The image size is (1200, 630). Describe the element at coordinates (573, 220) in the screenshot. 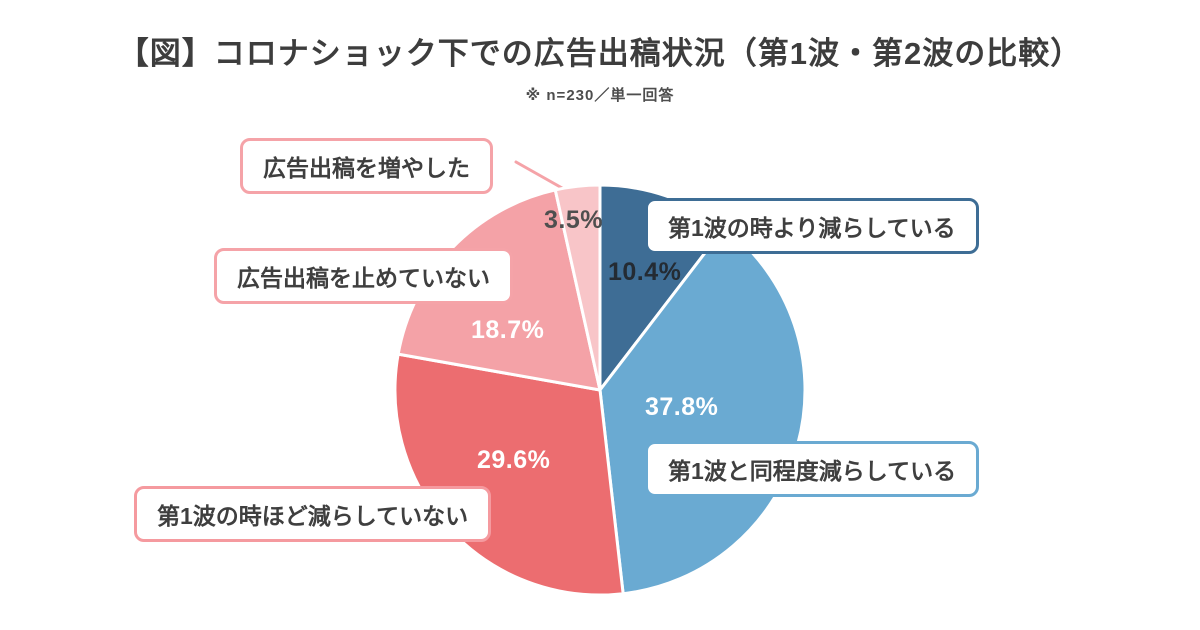

I see `pie-slice-percent-label: 3.5%` at that location.